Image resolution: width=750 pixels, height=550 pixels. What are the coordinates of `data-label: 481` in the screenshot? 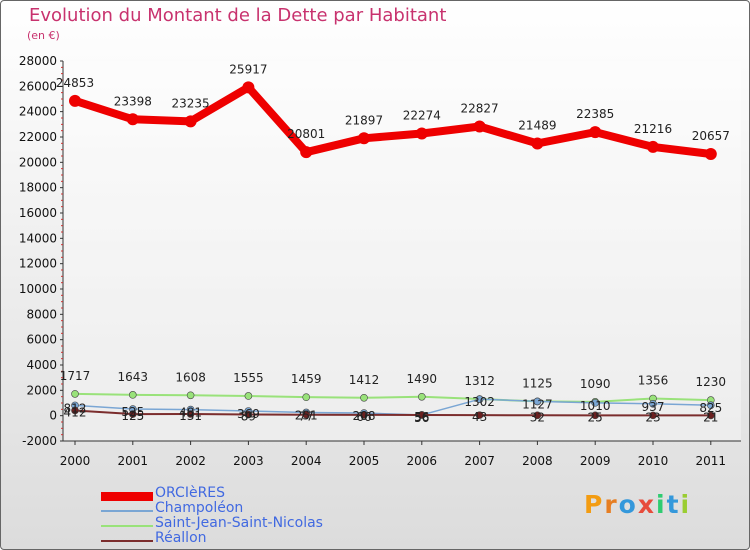 It's located at (190, 413).